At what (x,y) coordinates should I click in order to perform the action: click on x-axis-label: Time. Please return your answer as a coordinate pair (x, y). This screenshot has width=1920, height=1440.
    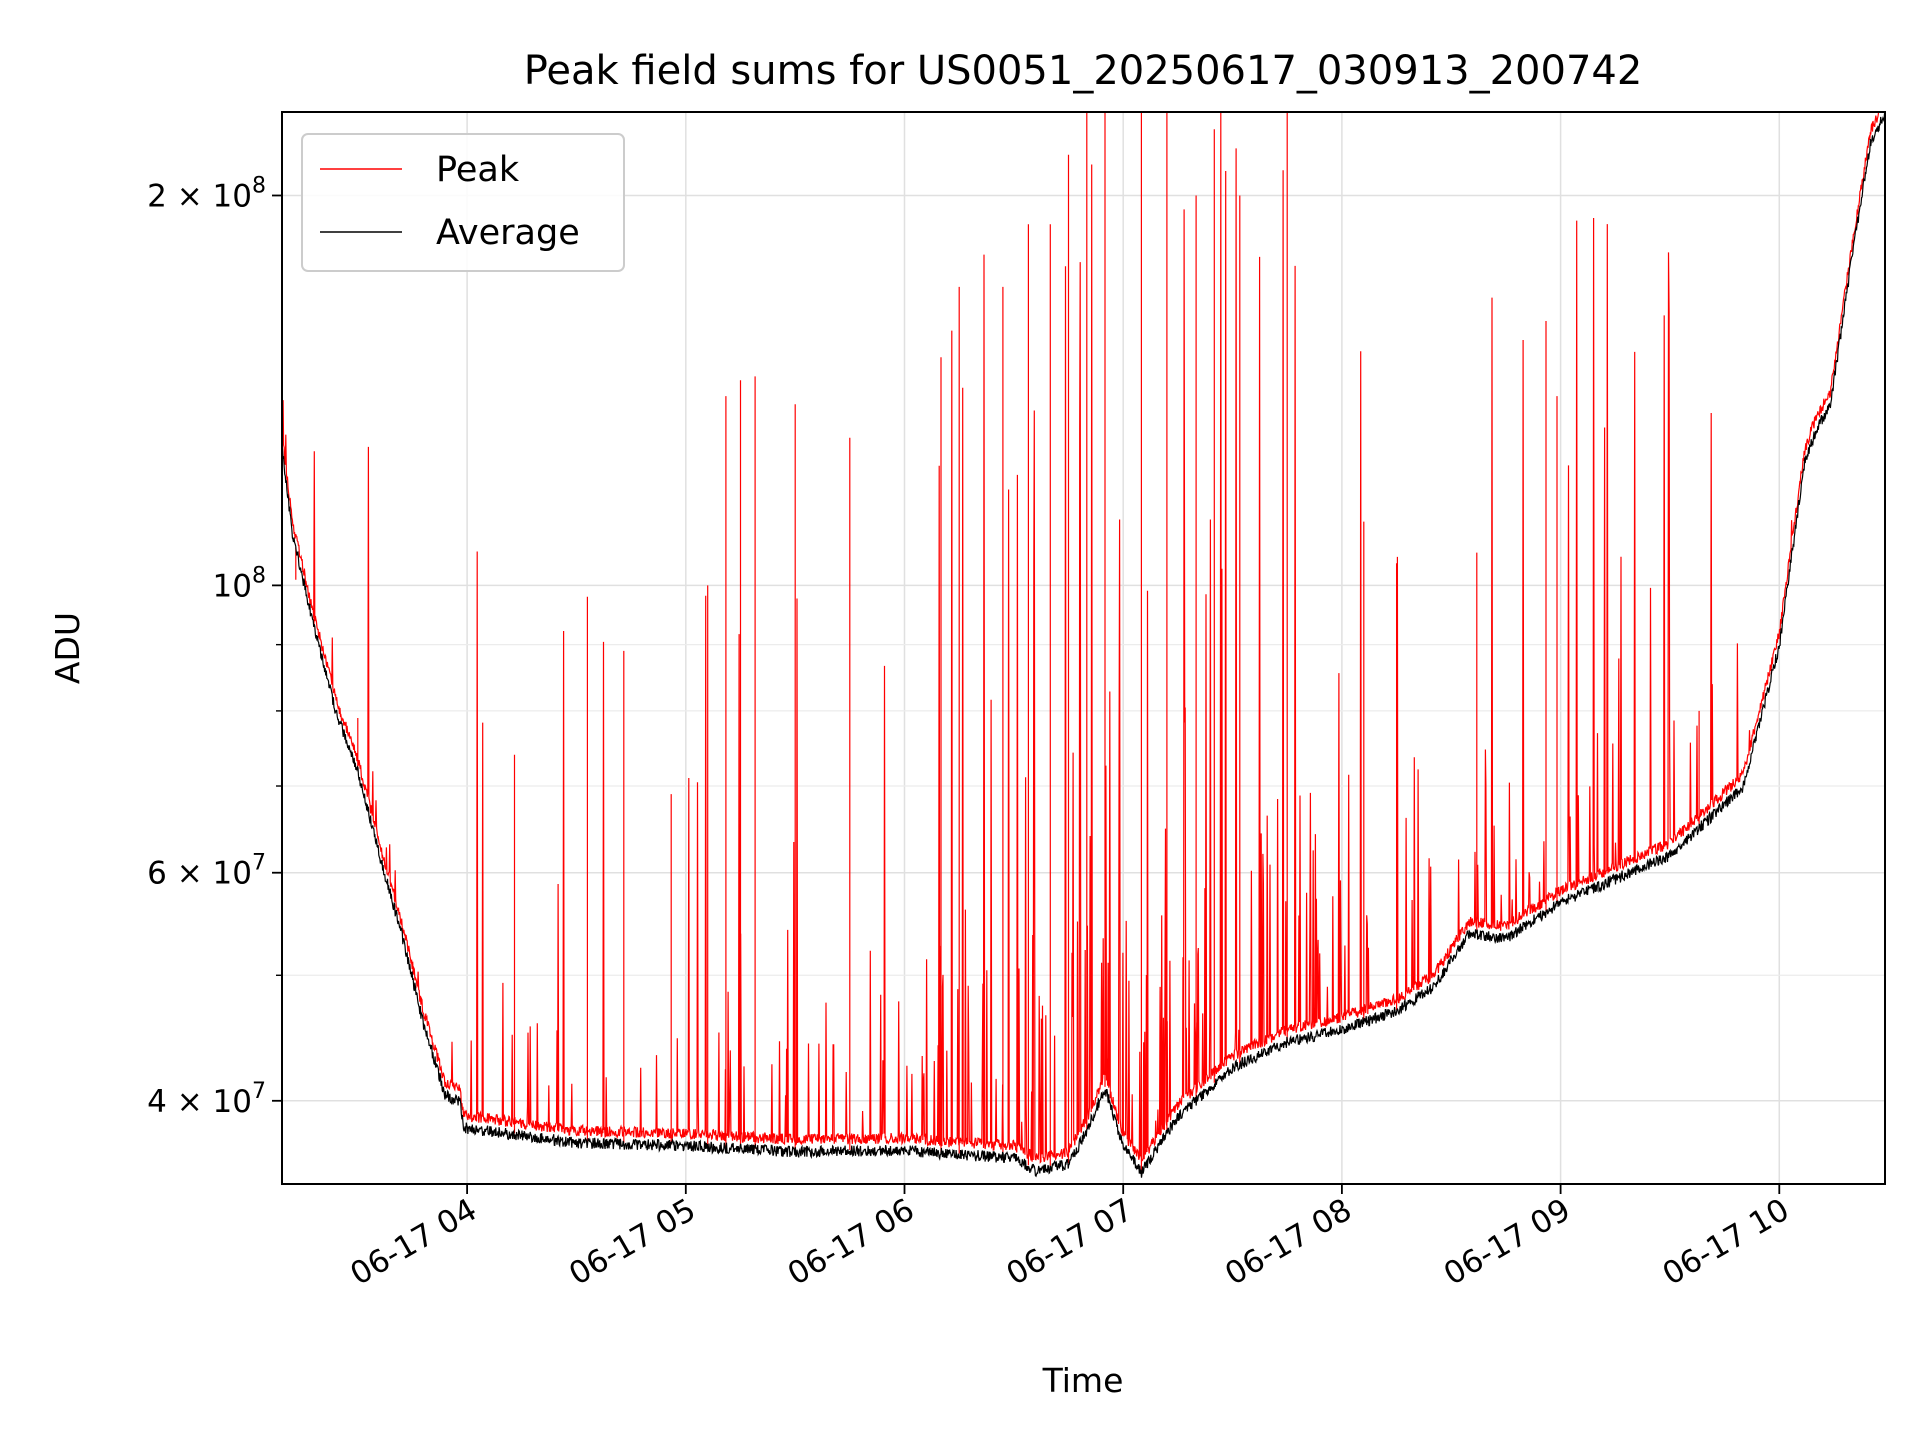
    Looking at the image, I should click on (1083, 1380).